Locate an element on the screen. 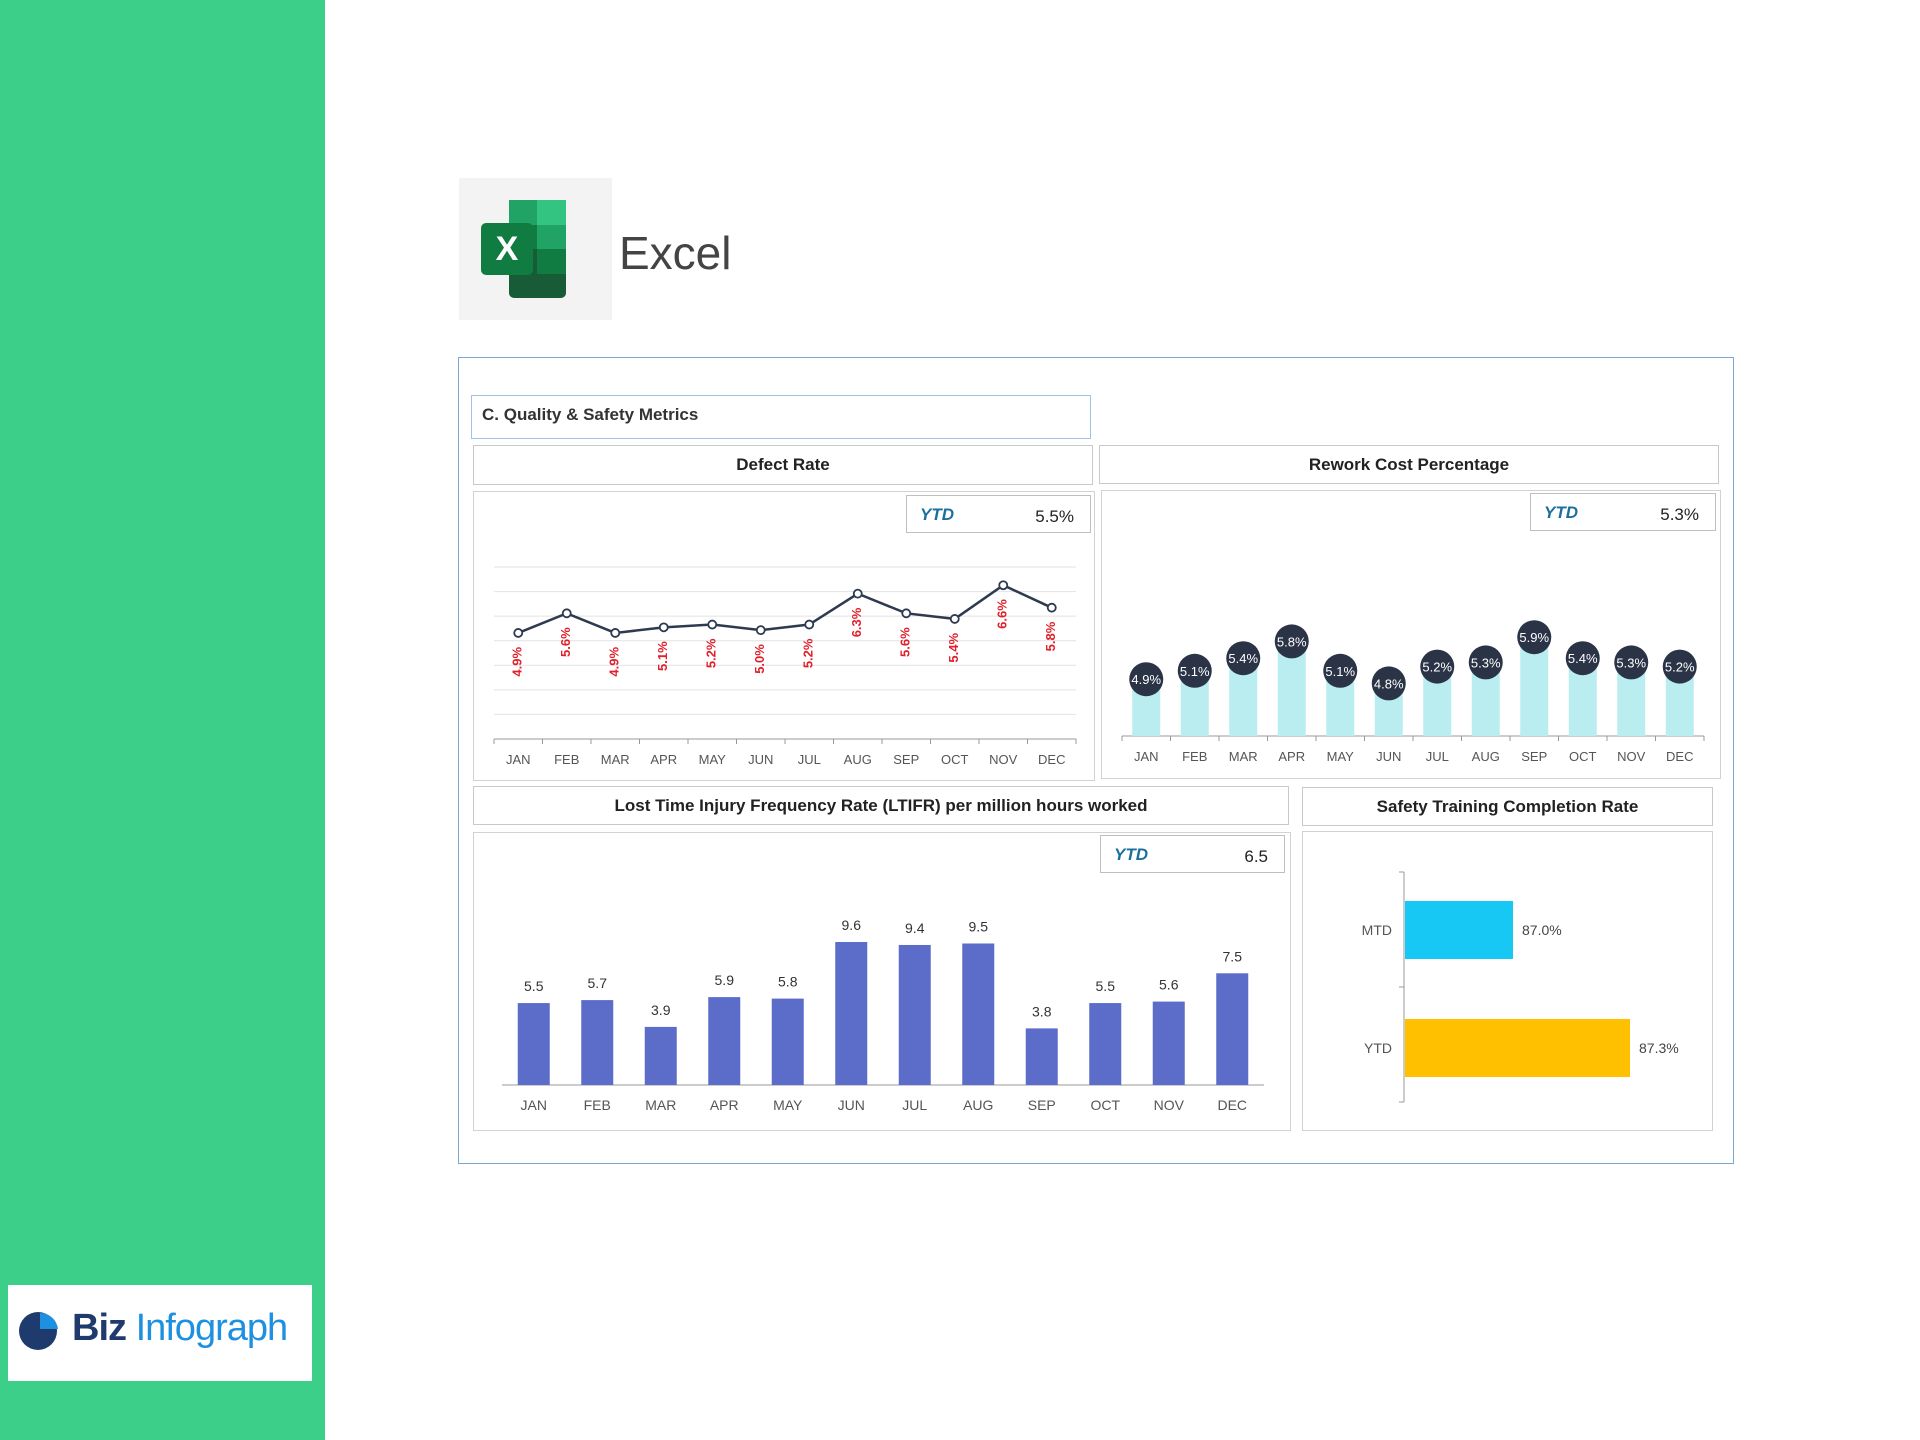 This screenshot has width=1920, height=1440. rework-cost-data-label: 5.3% is located at coordinates (1631, 662).